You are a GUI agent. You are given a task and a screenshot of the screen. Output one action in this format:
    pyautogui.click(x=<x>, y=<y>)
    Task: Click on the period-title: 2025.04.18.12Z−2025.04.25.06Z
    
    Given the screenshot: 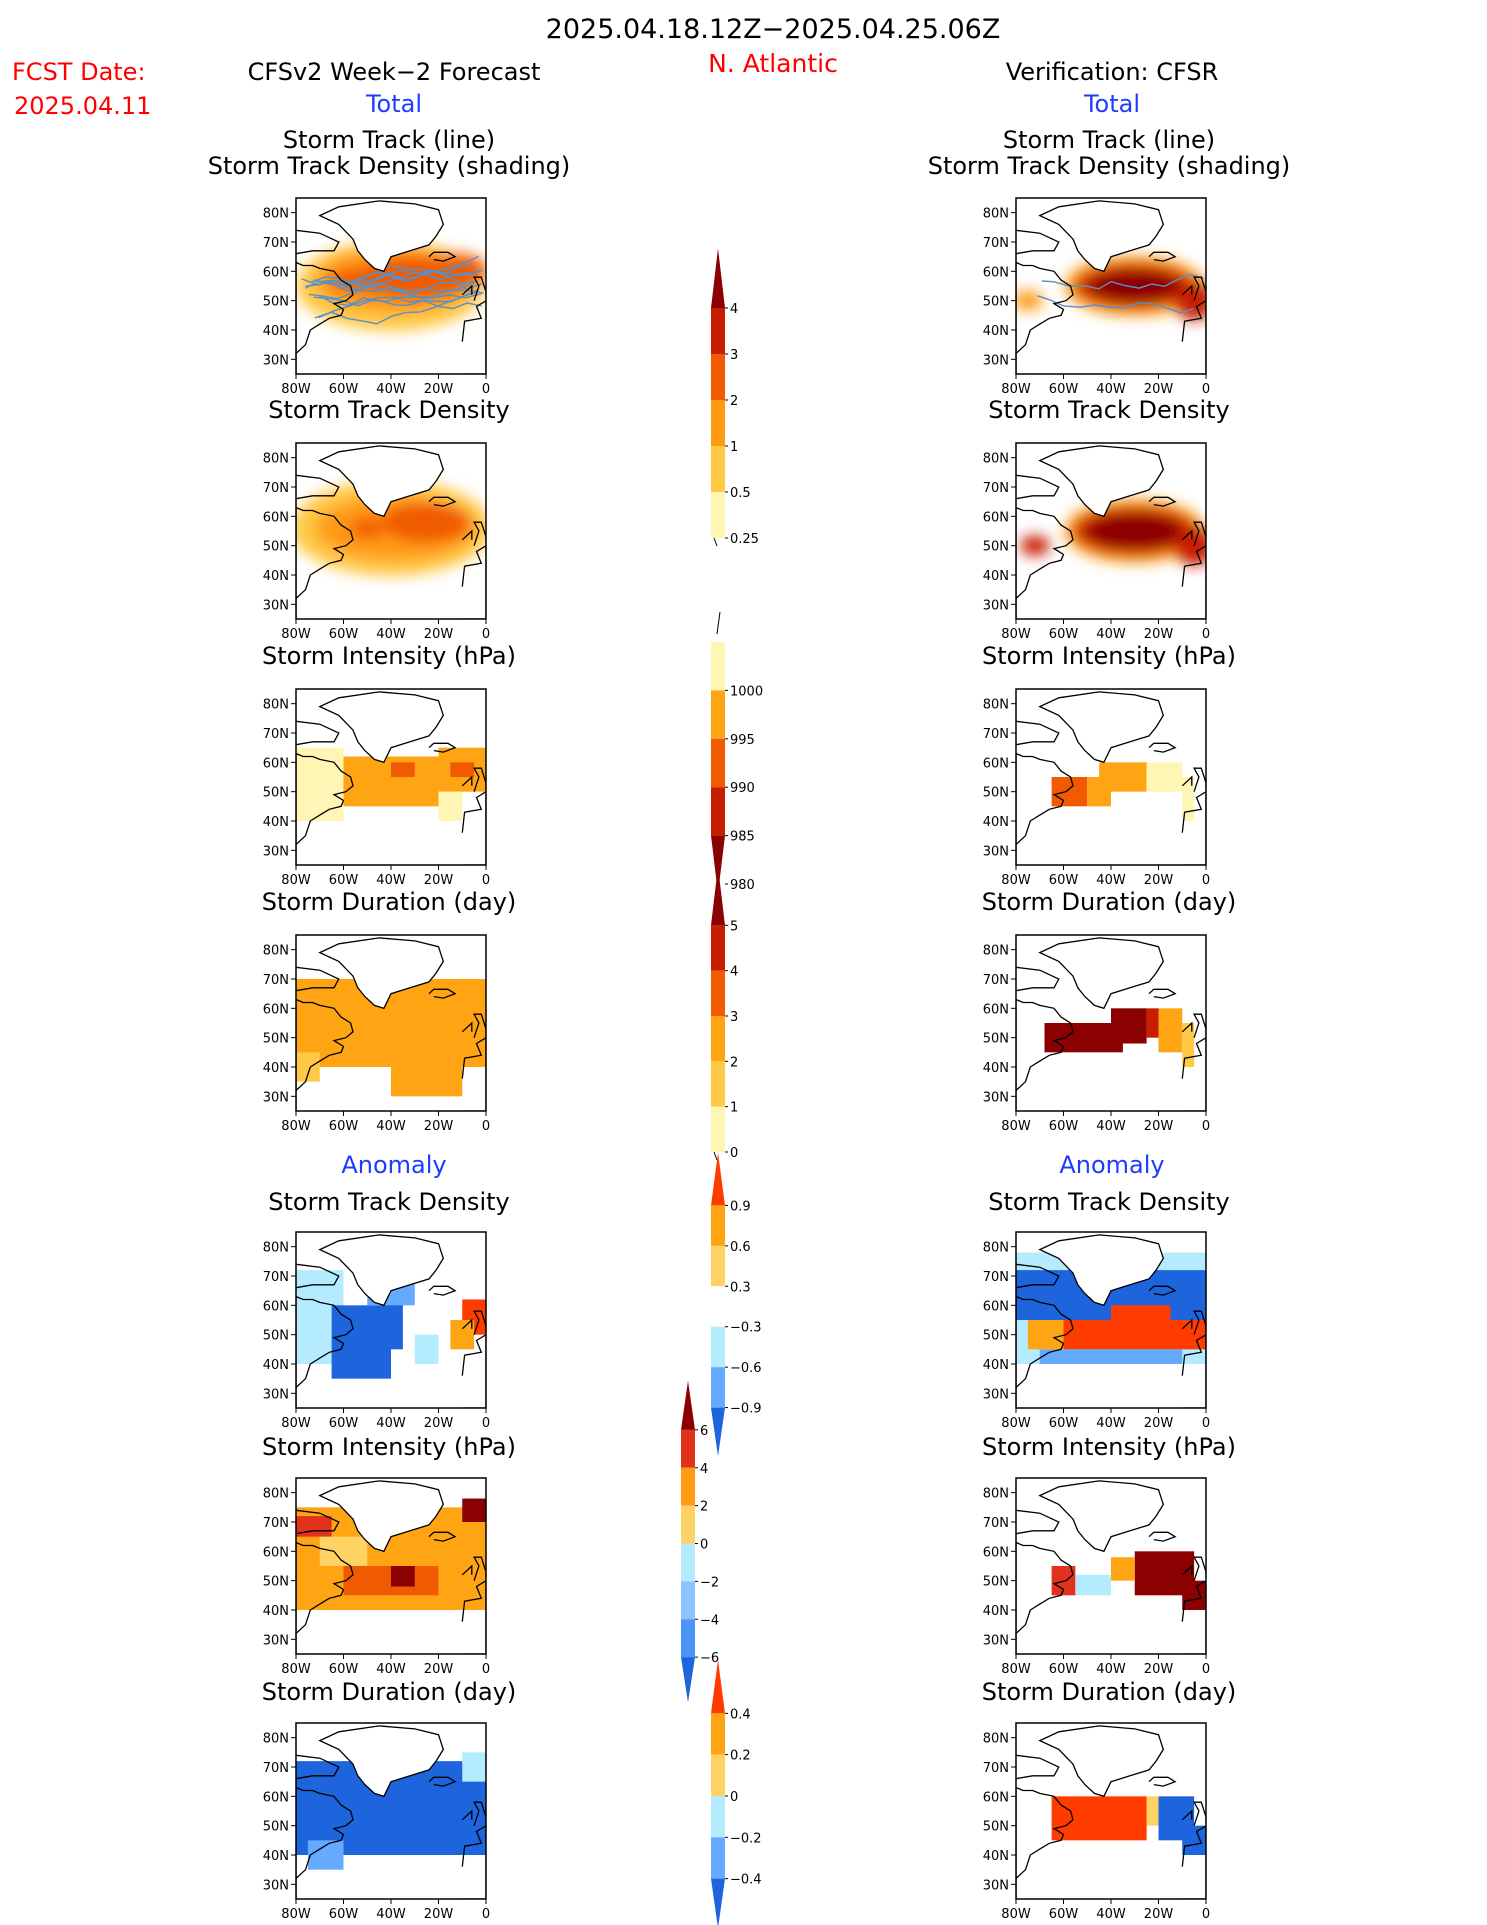 What is the action you would take?
    pyautogui.click(x=773, y=29)
    